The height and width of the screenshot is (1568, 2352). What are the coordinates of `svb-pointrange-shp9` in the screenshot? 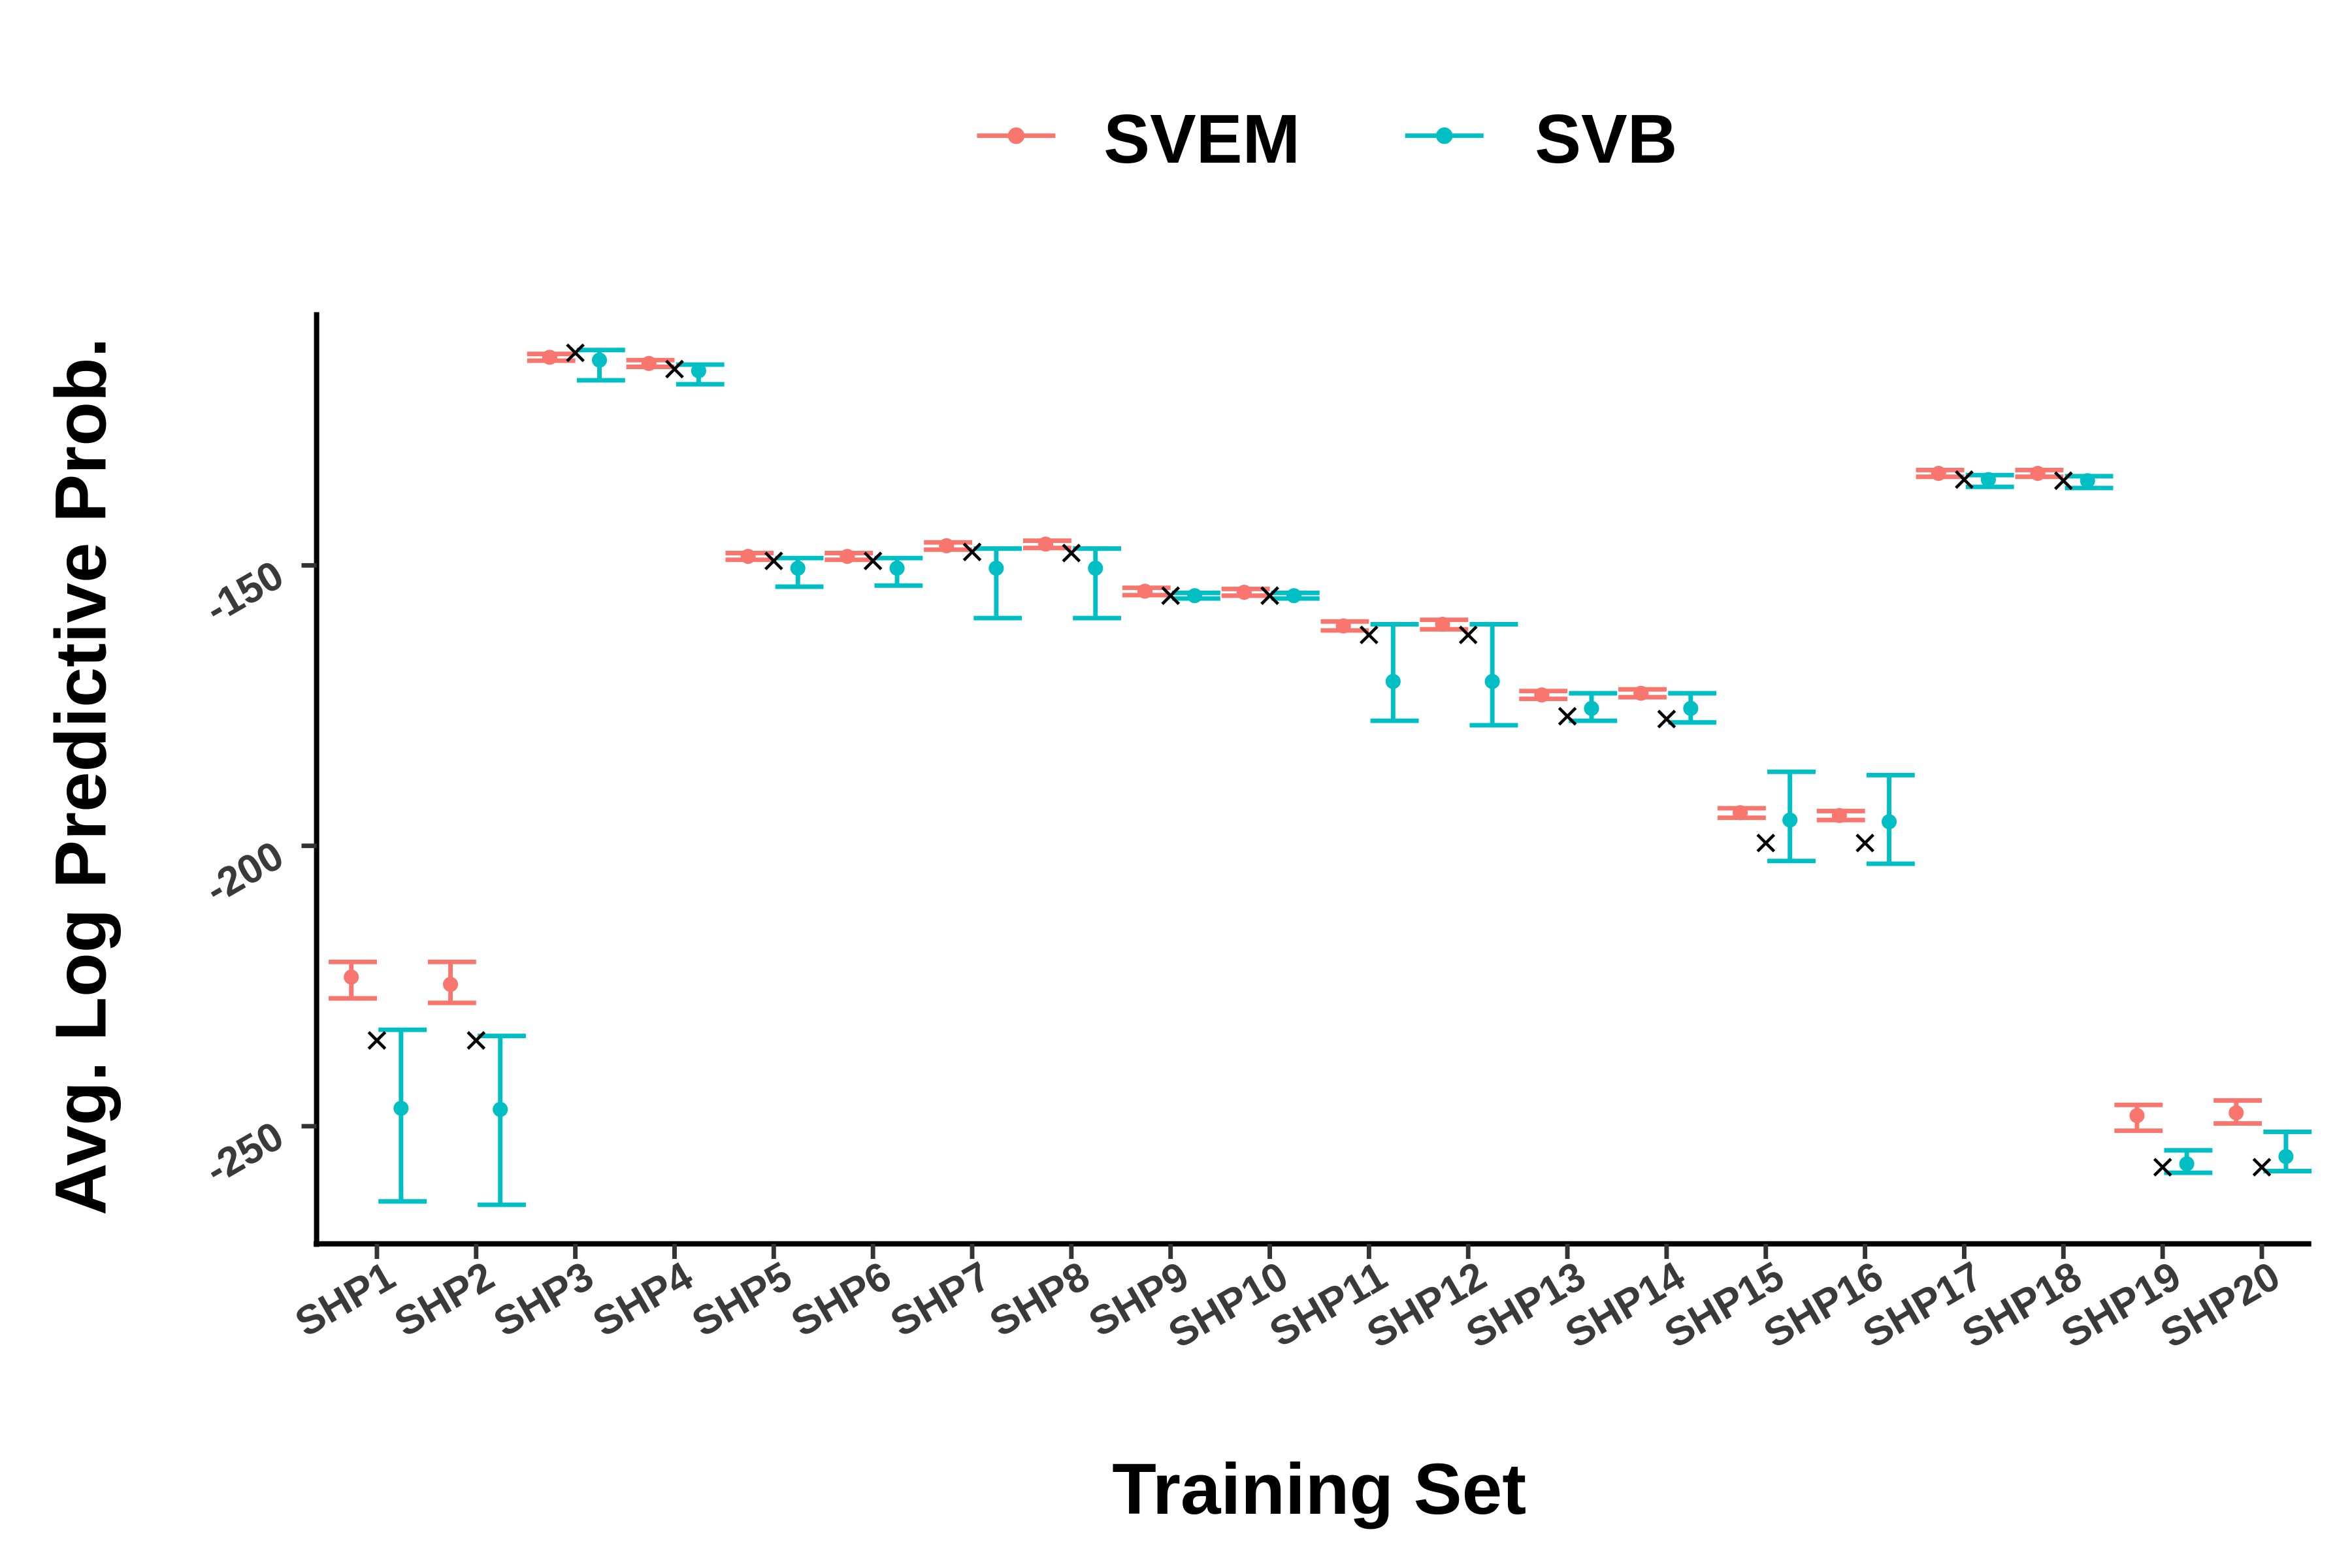 It's located at (1196, 596).